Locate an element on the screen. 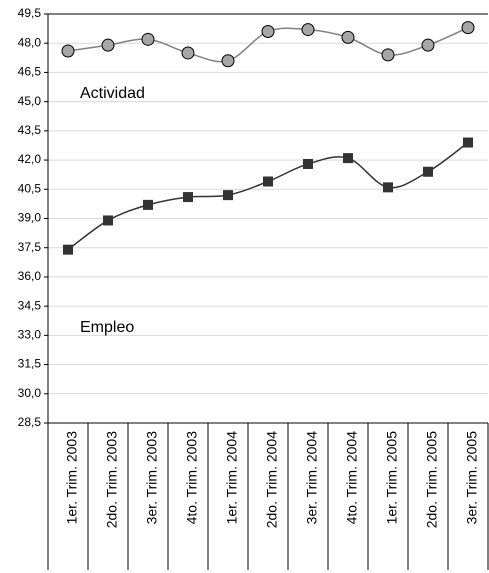  series-label: Empleo is located at coordinates (107, 327).